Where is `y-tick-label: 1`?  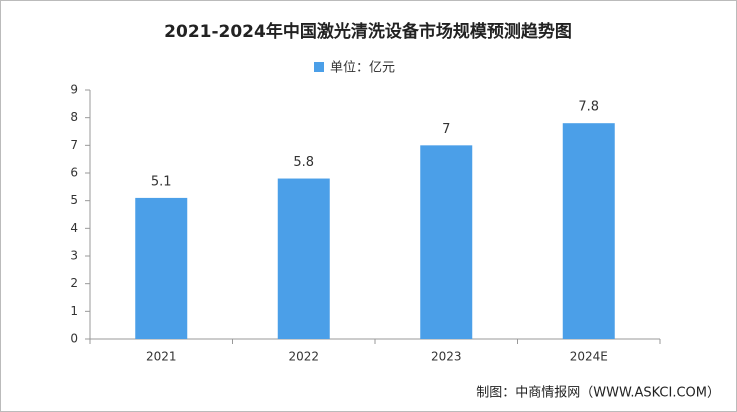
y-tick-label: 1 is located at coordinates (74, 311).